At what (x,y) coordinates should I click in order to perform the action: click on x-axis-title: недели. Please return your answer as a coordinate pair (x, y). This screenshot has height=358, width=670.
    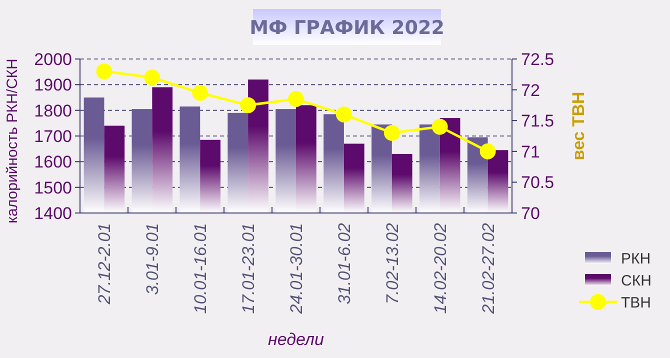
    Looking at the image, I should click on (296, 339).